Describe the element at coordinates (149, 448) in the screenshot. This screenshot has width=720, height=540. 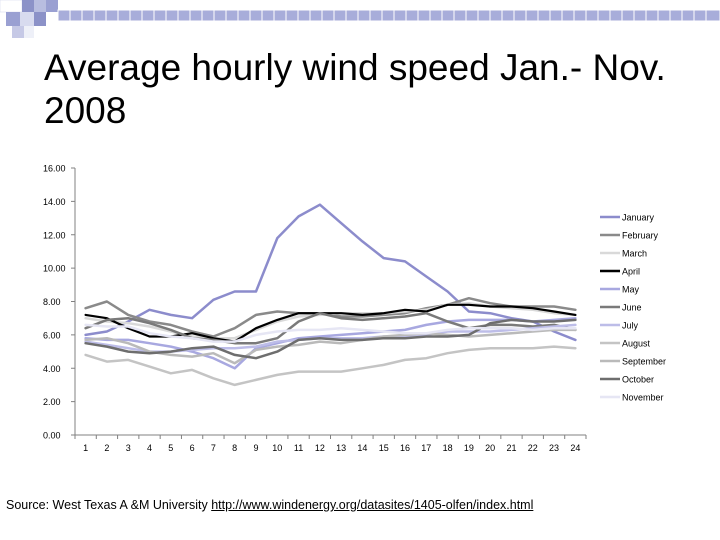
I see `x-tick-label: 4` at that location.